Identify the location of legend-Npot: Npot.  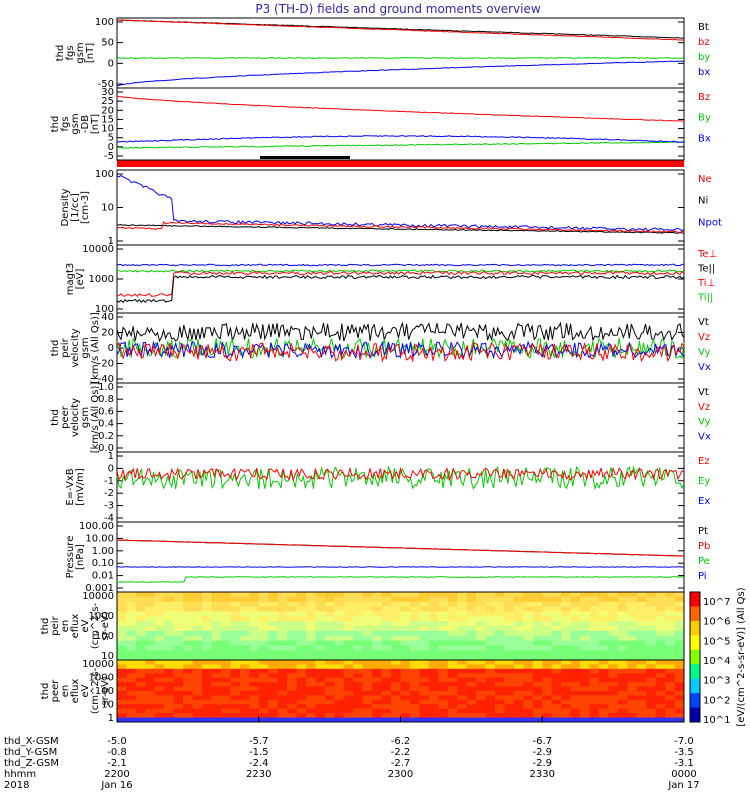
(710, 222).